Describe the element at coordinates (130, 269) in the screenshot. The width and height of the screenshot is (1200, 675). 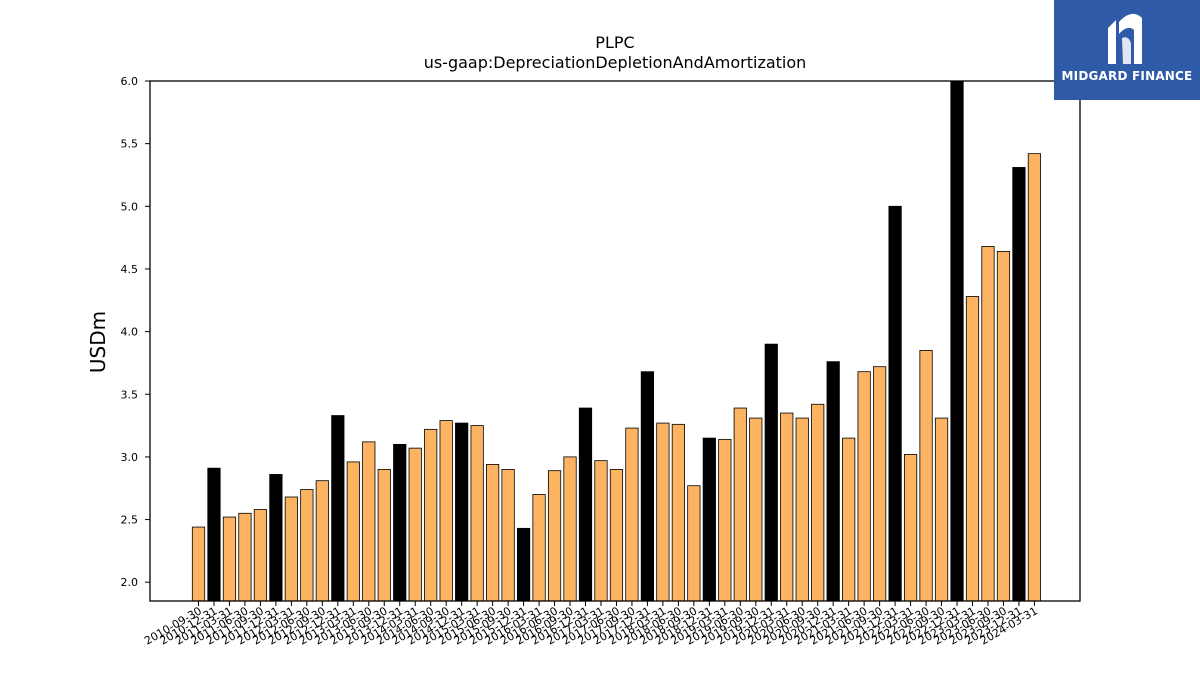
I see `y-tick-label: 4.5` at that location.